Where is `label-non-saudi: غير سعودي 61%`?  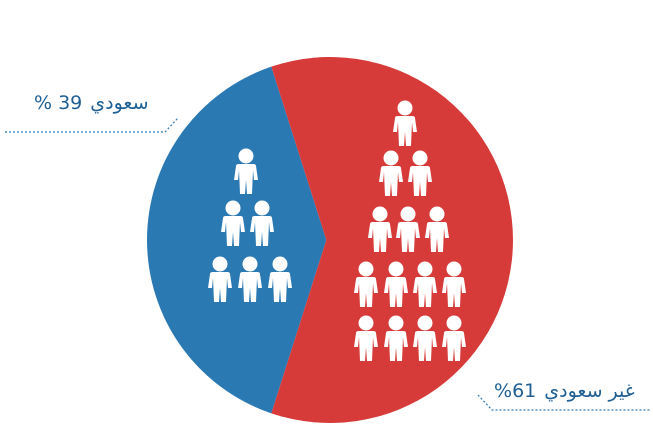
label-non-saudi: غير سعودي 61% is located at coordinates (564, 391).